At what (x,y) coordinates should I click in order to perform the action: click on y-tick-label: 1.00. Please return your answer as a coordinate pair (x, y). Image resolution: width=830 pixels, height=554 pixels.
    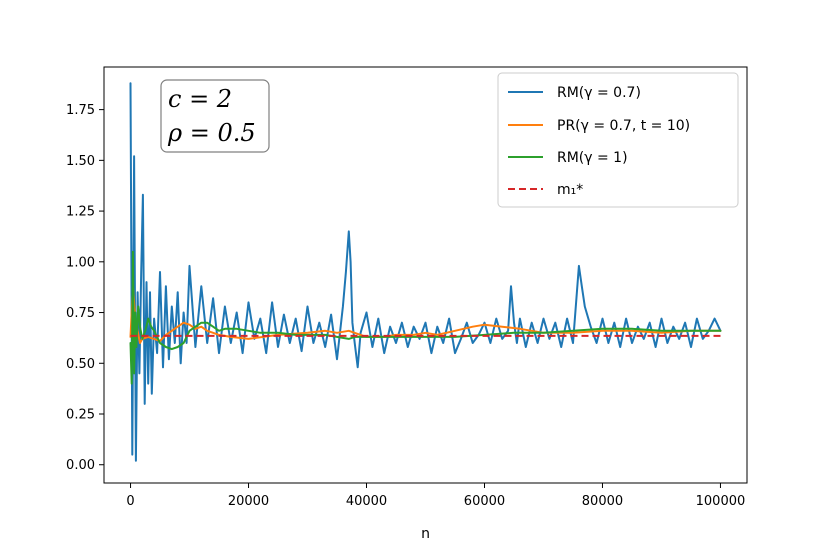
    Looking at the image, I should click on (80, 262).